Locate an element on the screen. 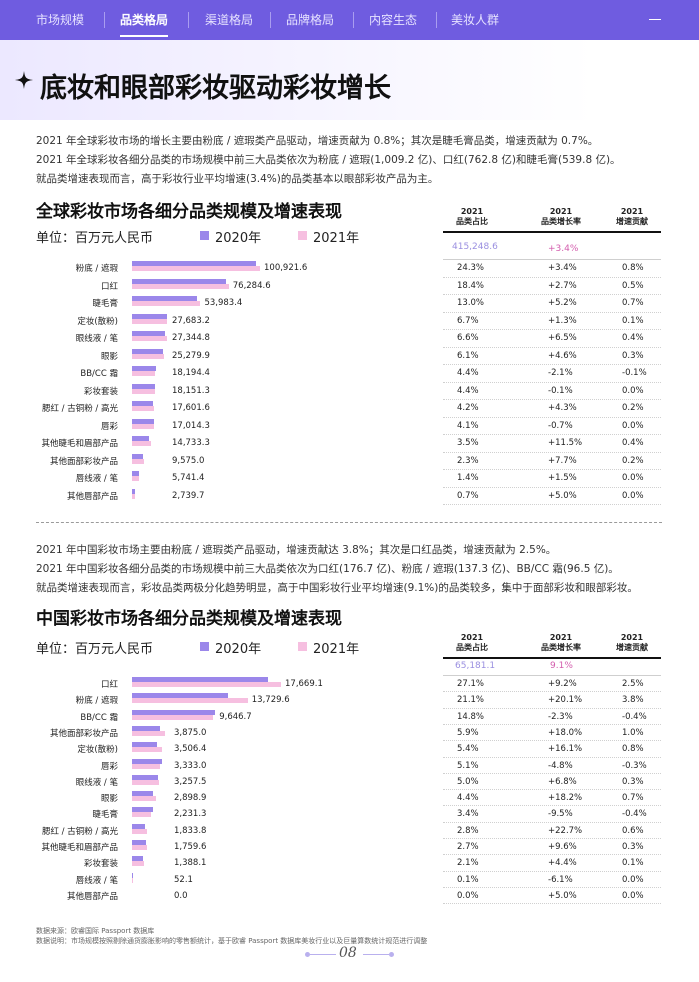 The width and height of the screenshot is (699, 982). menu-line-icon is located at coordinates (655, 19).